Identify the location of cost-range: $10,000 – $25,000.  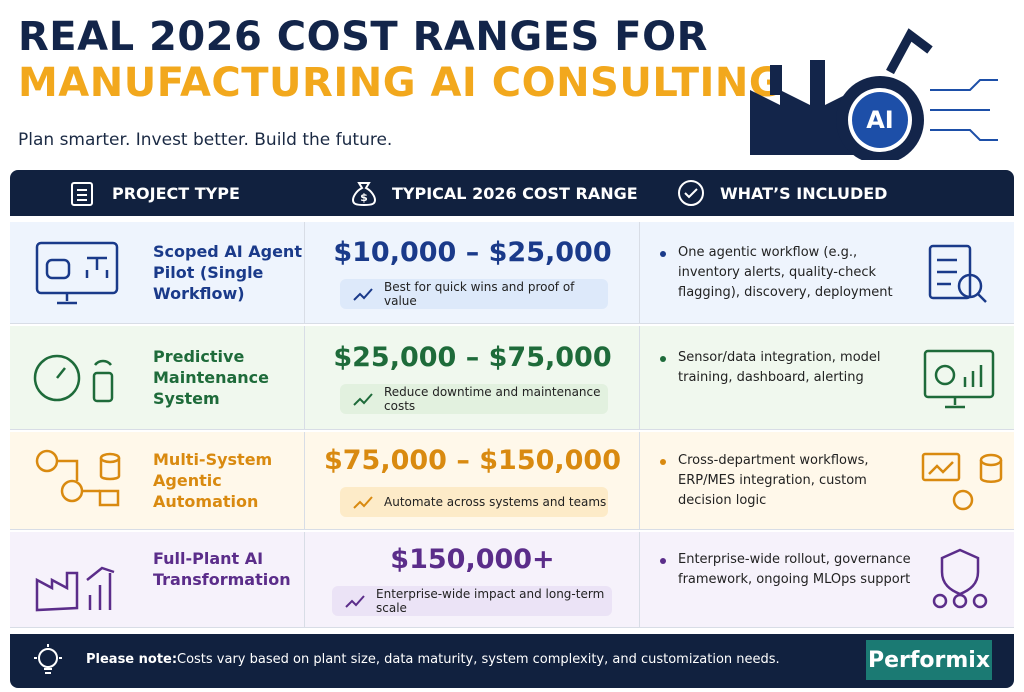
(472, 252).